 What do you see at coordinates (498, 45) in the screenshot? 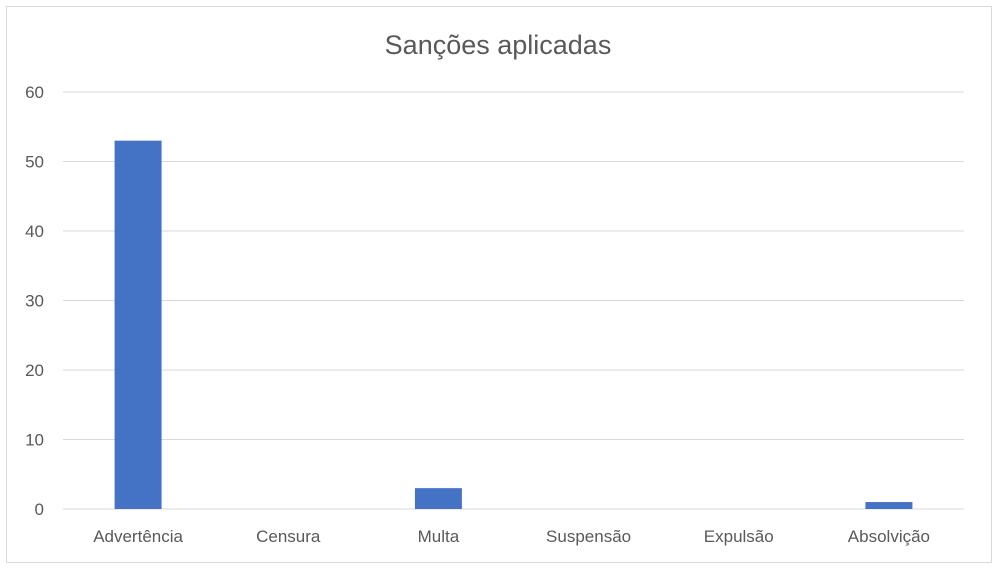
I see `chart-title: Sanções aplicadas` at bounding box center [498, 45].